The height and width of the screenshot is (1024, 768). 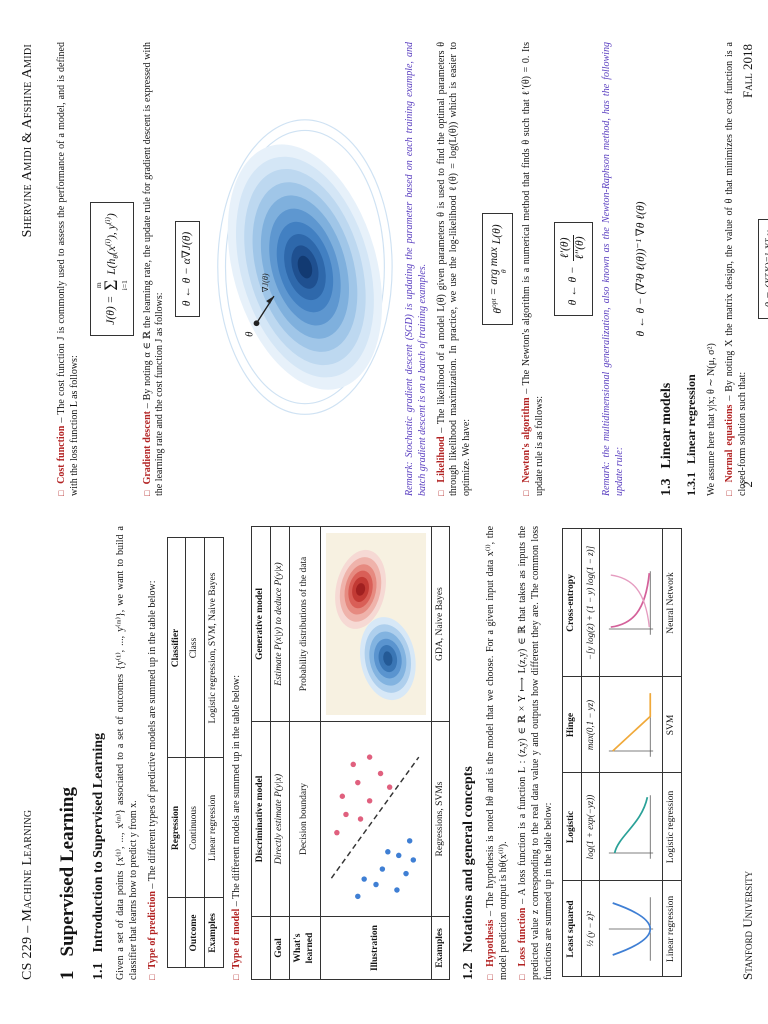 What do you see at coordinates (672, 603) in the screenshot?
I see `table-cell: Neural Network` at bounding box center [672, 603].